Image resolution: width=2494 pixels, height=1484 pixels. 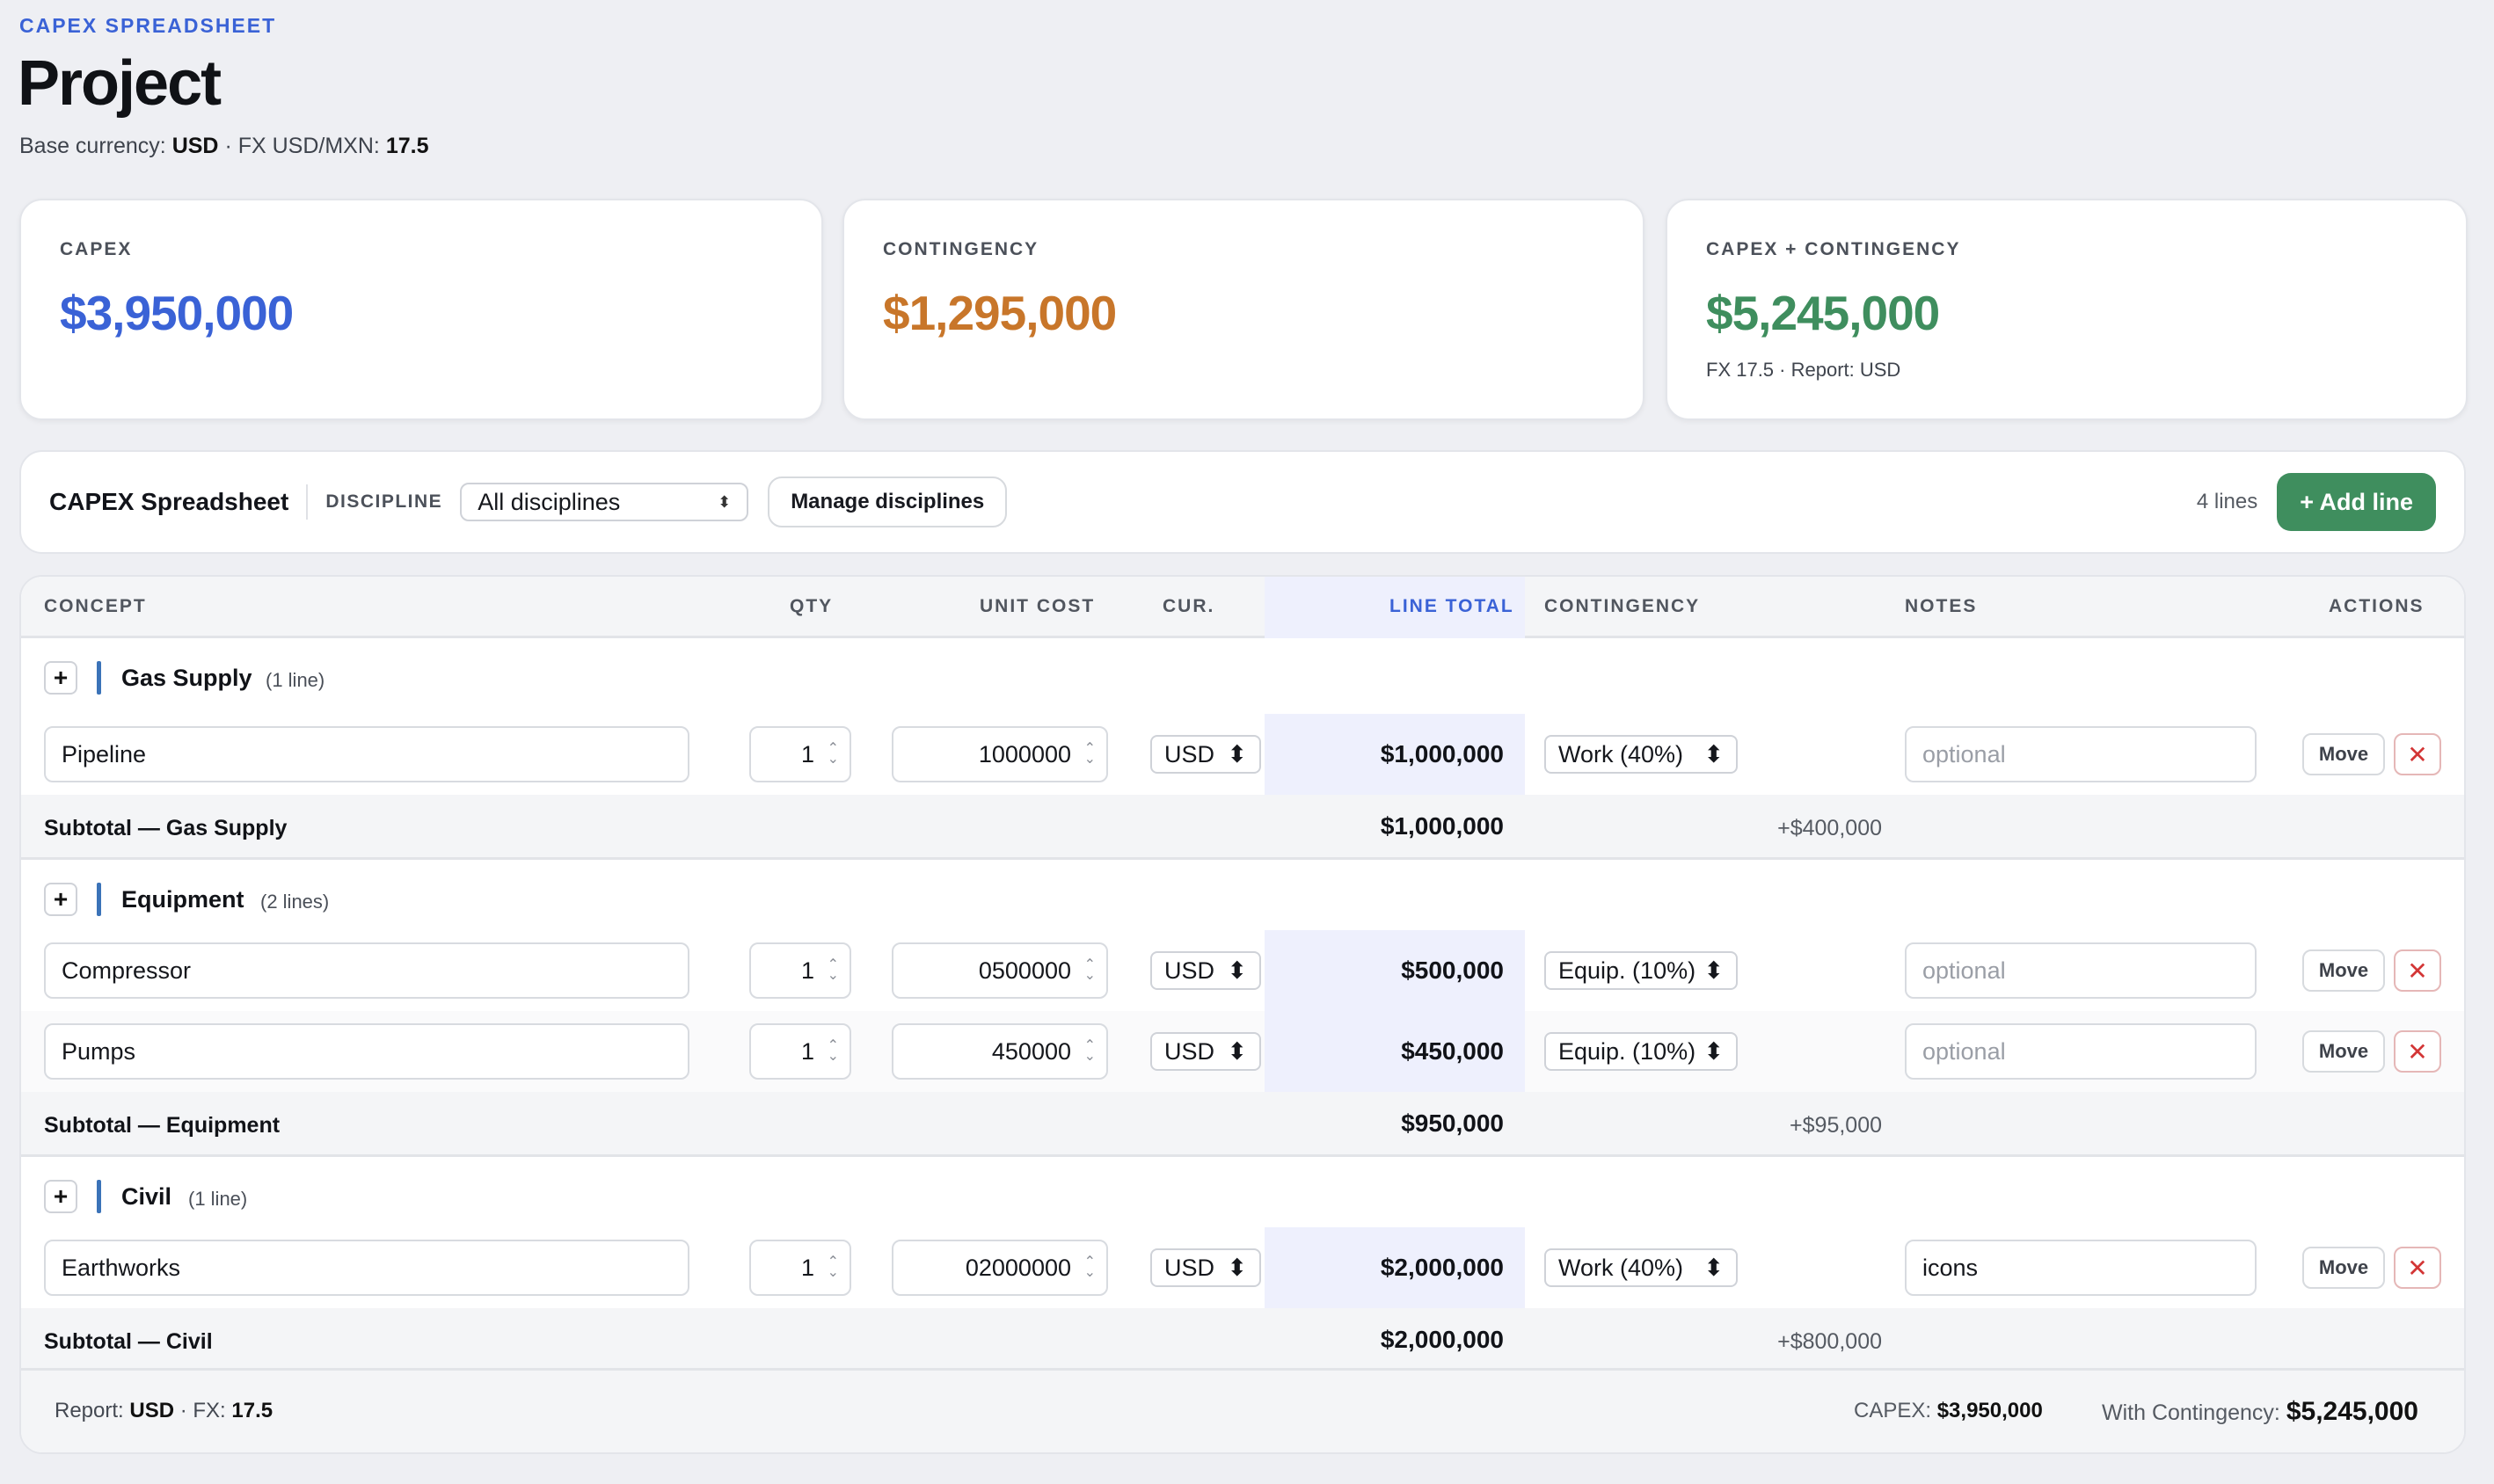 I want to click on base-currency-label: Base currency:, so click(x=92, y=146).